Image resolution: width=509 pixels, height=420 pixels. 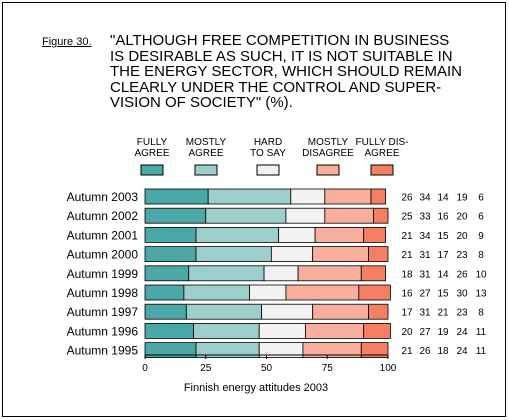 What do you see at coordinates (103, 331) in the screenshot?
I see `category-label: Autumn 1996` at bounding box center [103, 331].